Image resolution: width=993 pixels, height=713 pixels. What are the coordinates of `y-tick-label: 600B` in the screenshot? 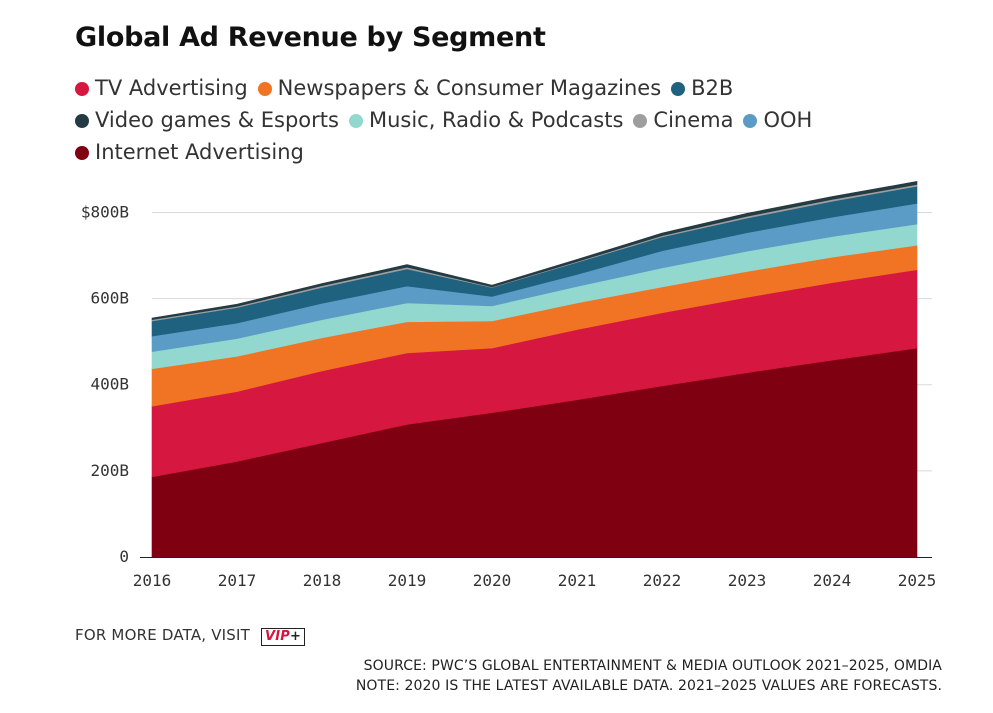 It's located at (109, 298).